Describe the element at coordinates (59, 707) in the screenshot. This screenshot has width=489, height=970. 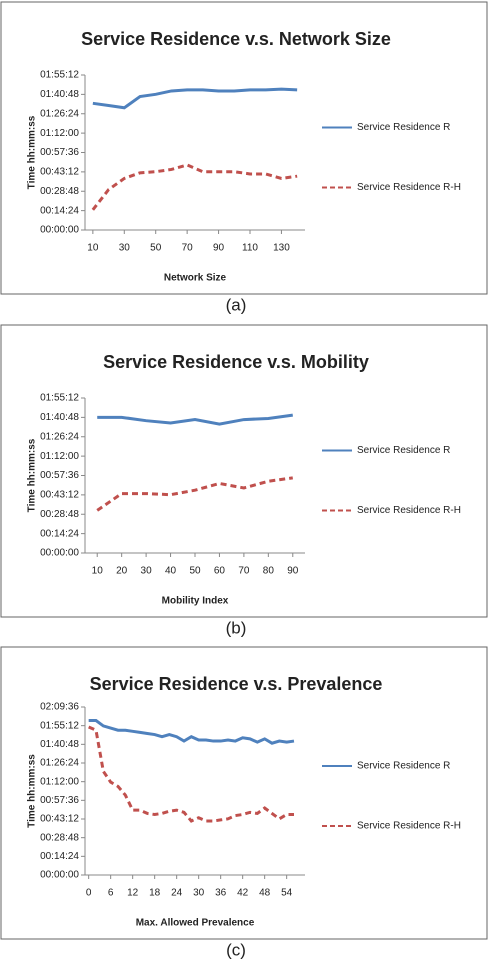
I see `y-tick-label: 02:09:36` at that location.